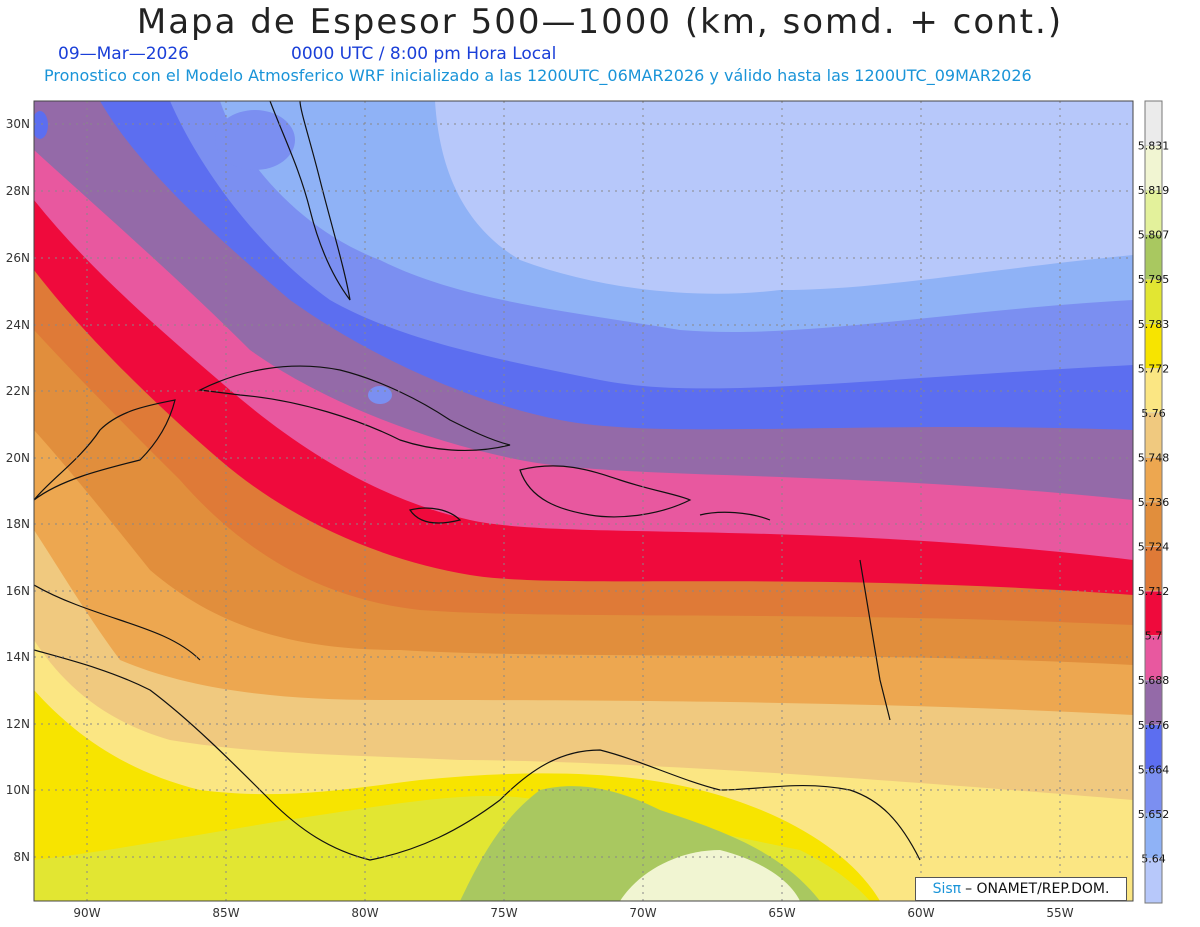 Image resolution: width=1200 pixels, height=927 pixels. I want to click on lat-label: 8N, so click(21, 857).